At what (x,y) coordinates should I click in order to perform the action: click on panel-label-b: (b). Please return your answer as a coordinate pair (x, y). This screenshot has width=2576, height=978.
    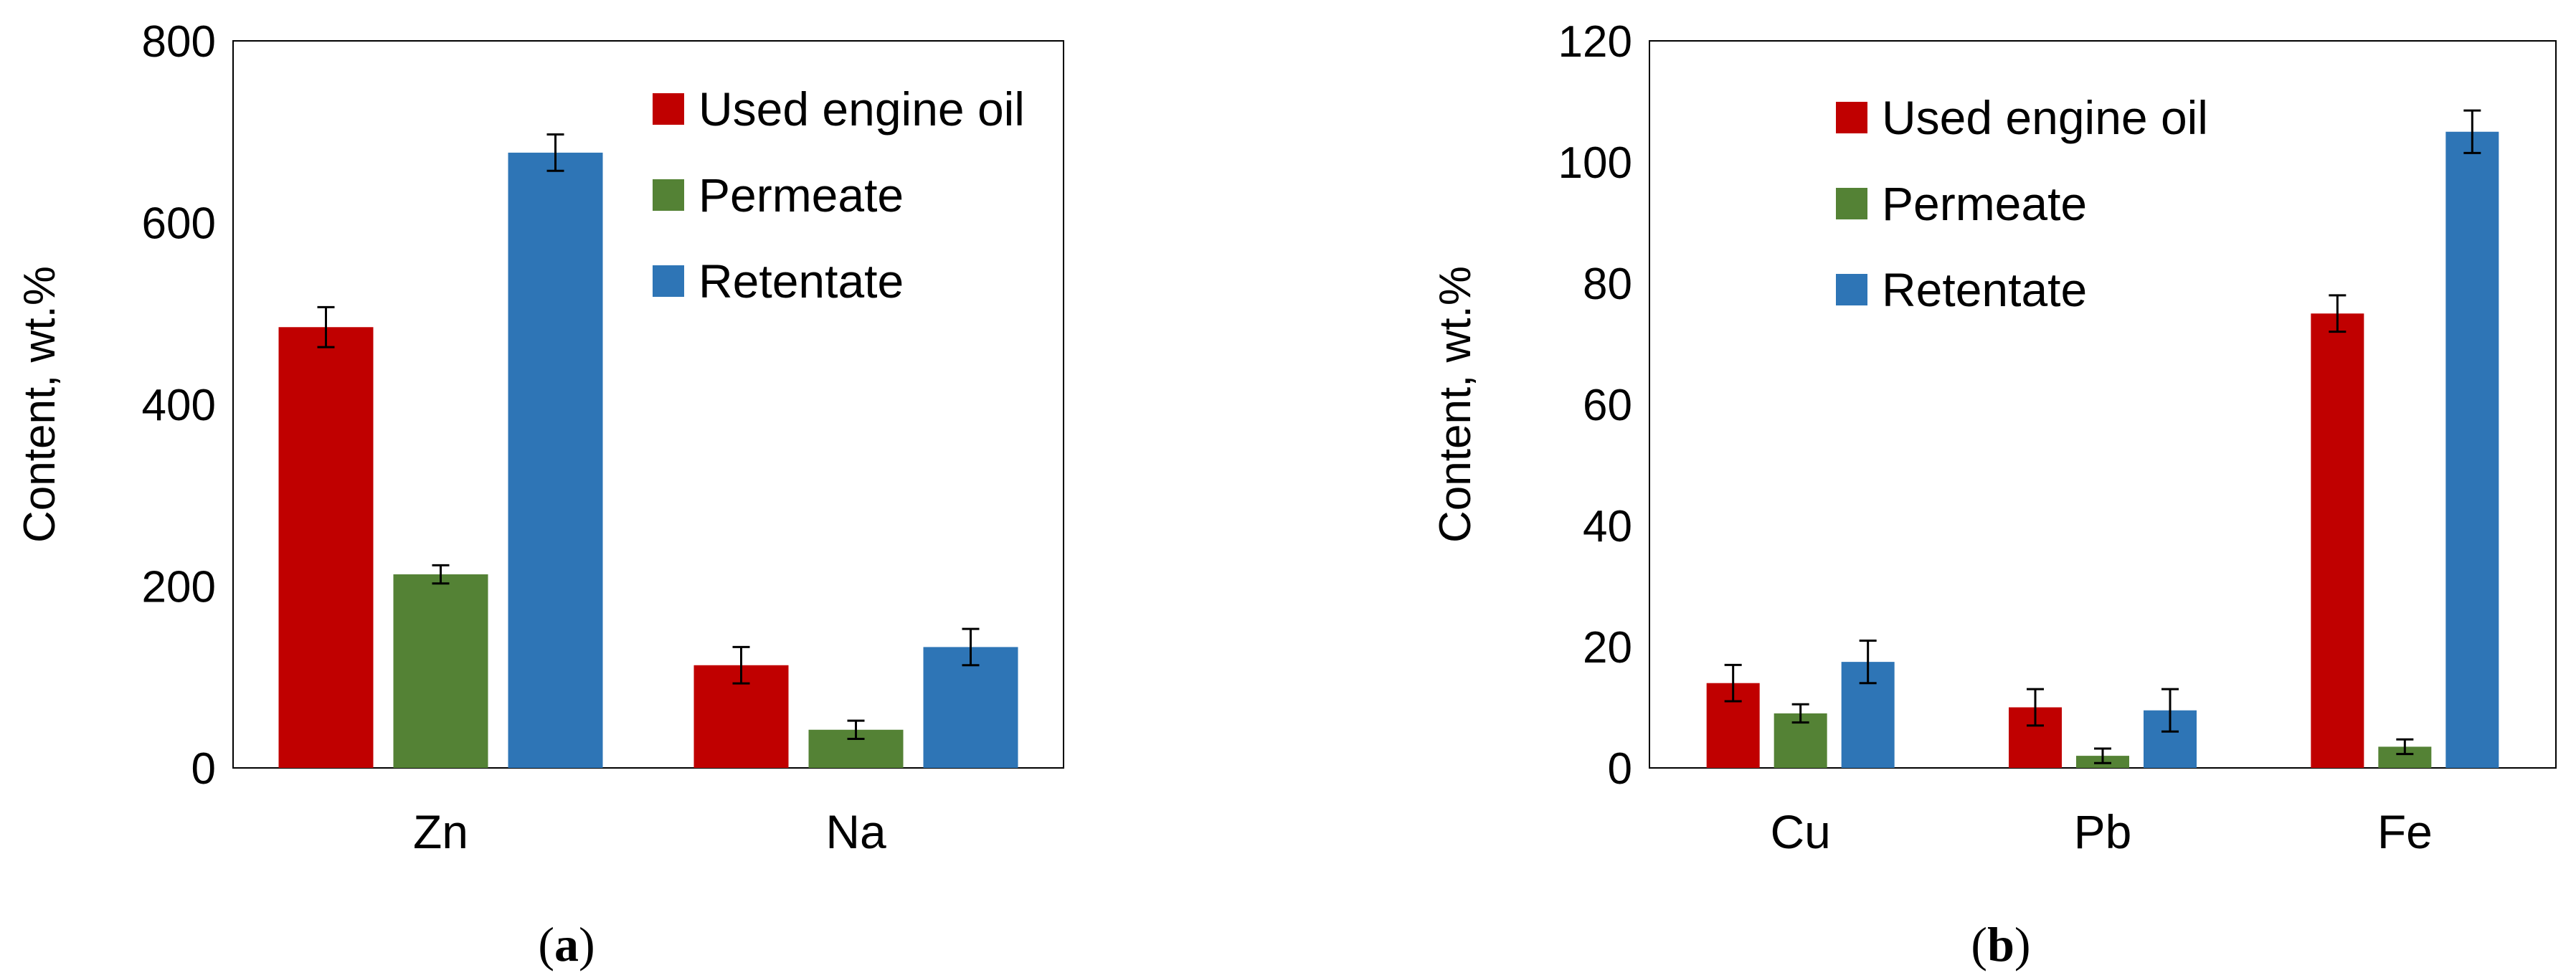
    Looking at the image, I should click on (2000, 944).